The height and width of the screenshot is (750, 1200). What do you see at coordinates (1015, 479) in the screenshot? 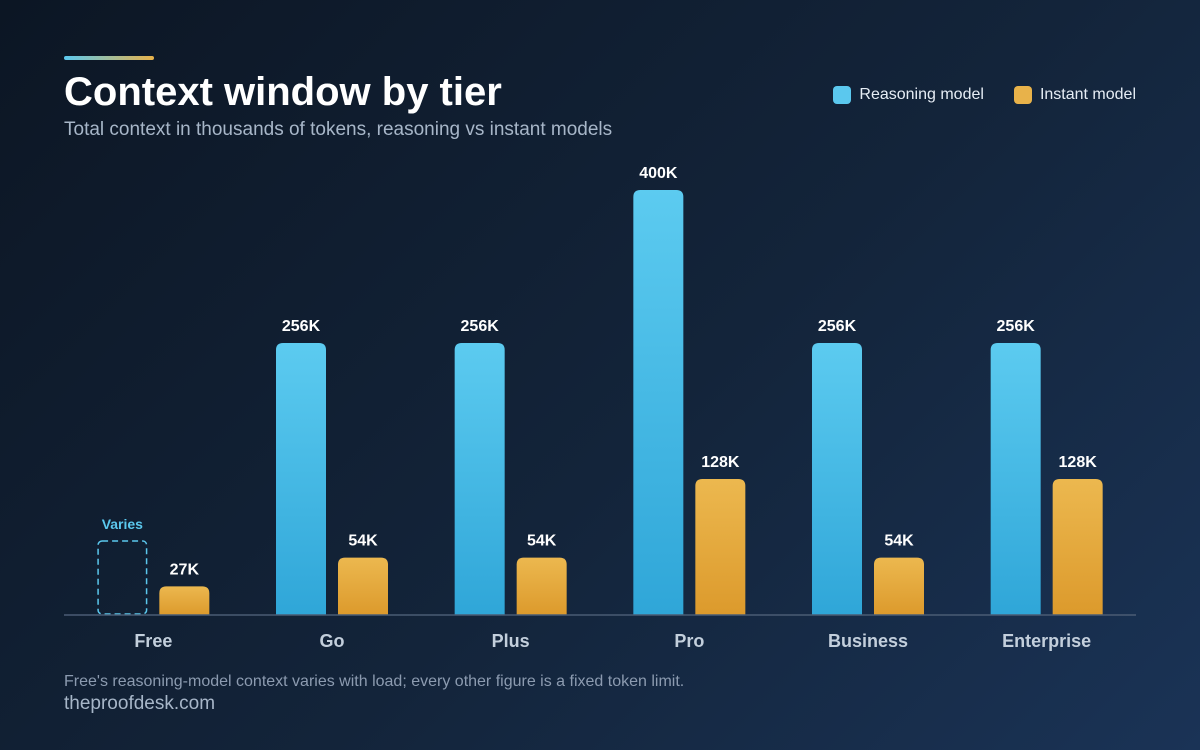
I see `bar-reasoning-enterprise` at bounding box center [1015, 479].